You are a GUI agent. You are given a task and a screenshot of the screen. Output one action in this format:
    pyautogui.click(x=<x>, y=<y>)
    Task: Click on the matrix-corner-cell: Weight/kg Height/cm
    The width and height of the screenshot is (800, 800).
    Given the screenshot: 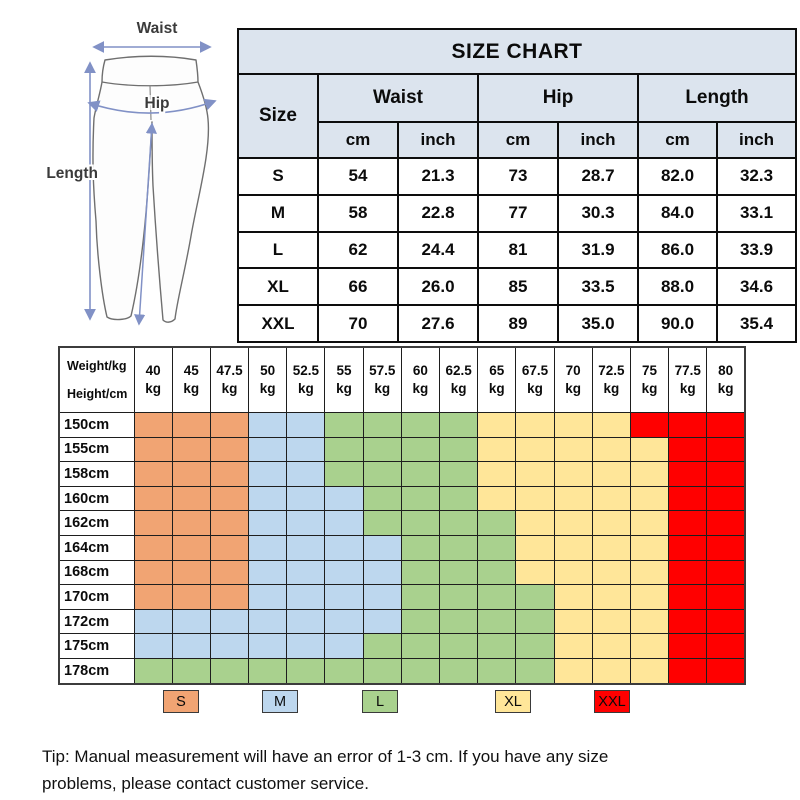 What is the action you would take?
    pyautogui.click(x=96, y=379)
    